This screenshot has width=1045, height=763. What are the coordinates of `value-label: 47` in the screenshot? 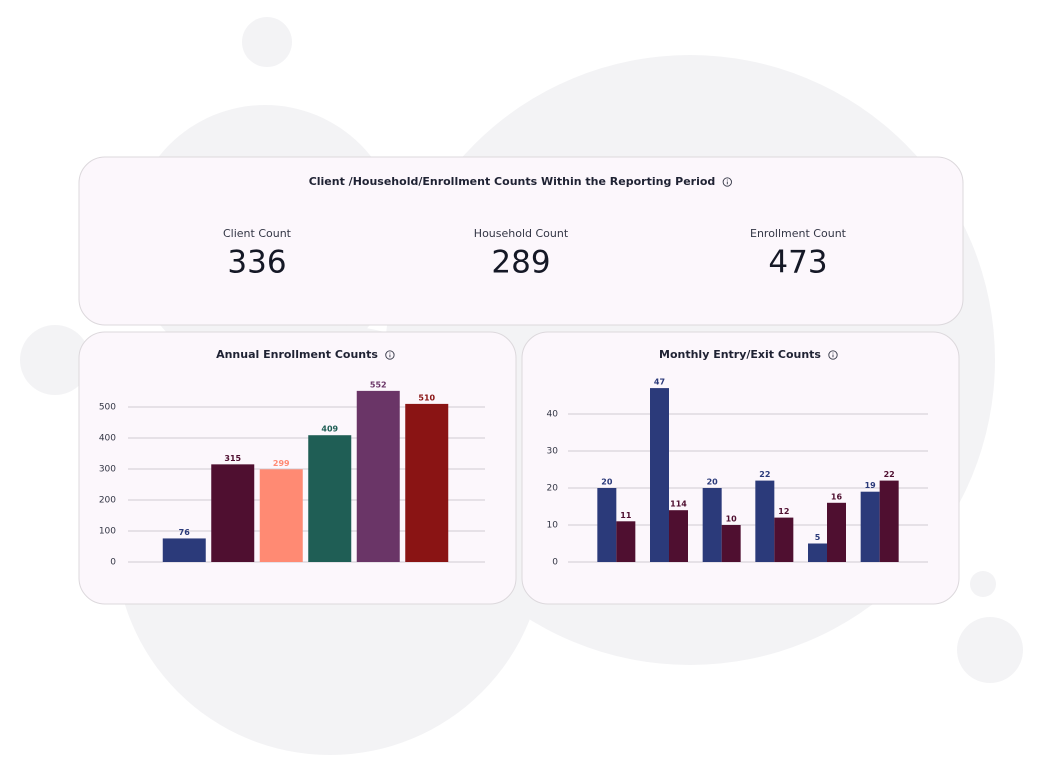 It's located at (659, 382).